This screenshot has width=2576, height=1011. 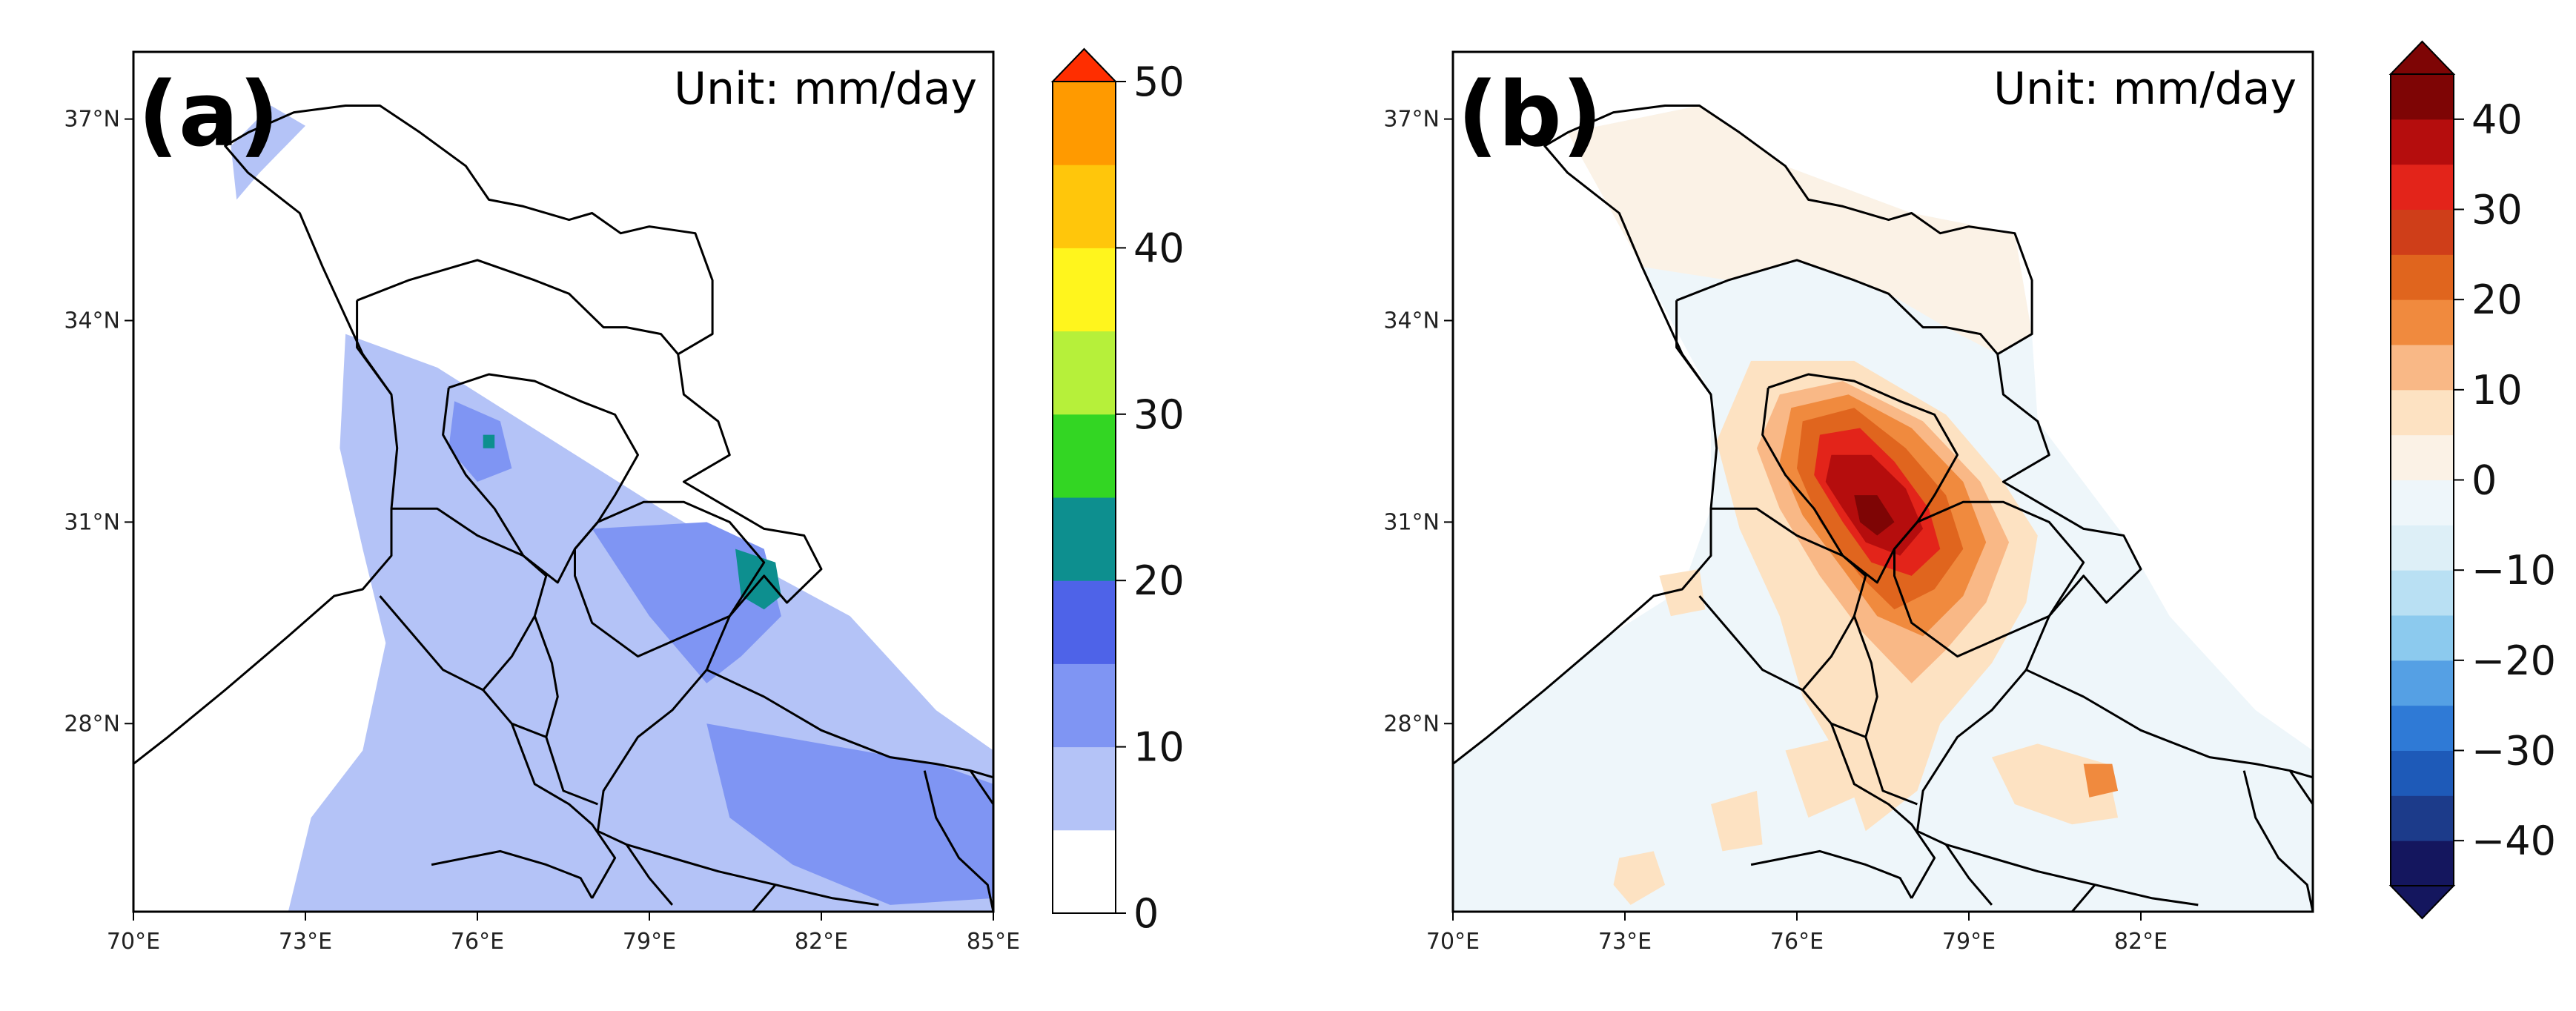 I want to click on x-tick-label-a-4: 82°E, so click(x=822, y=942).